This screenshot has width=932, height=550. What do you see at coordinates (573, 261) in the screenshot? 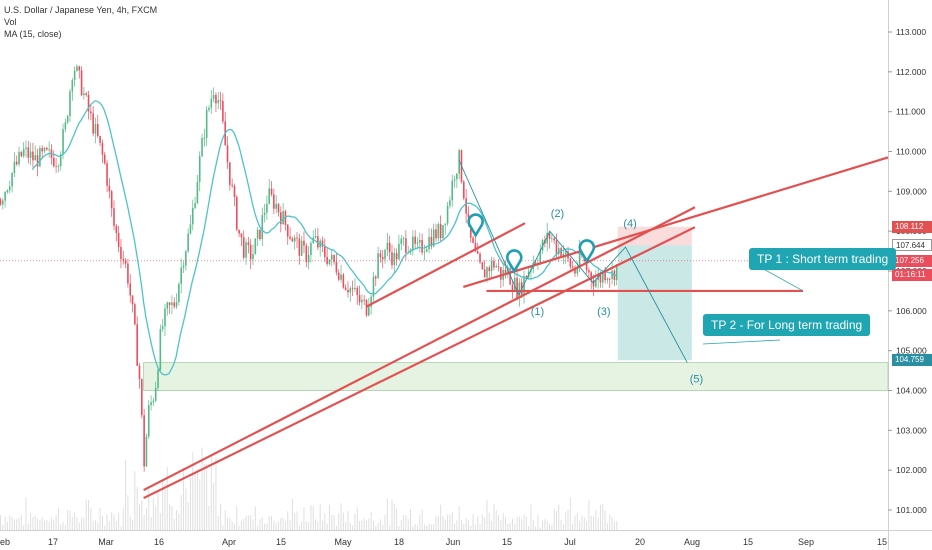
I see `elliott-wave-path` at bounding box center [573, 261].